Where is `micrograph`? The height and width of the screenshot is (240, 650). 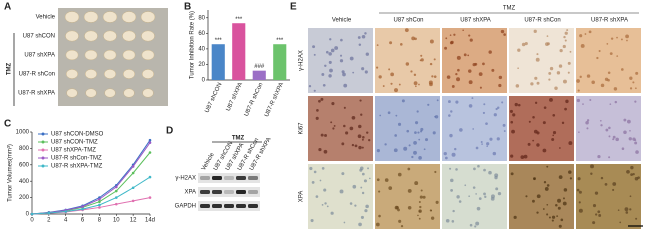 micrograph is located at coordinates (474, 128).